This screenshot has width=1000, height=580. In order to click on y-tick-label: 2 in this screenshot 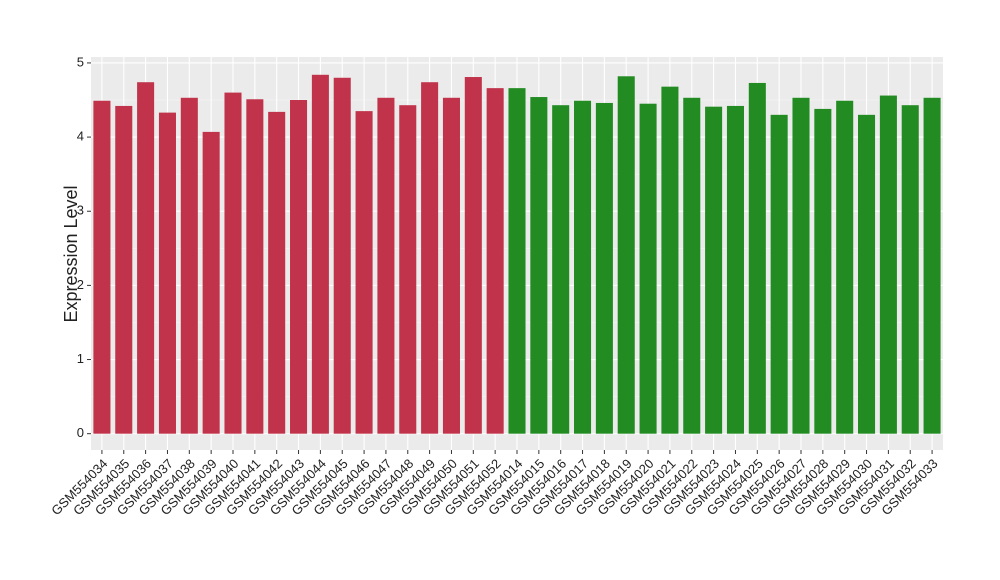, I will do `click(80, 284)`.